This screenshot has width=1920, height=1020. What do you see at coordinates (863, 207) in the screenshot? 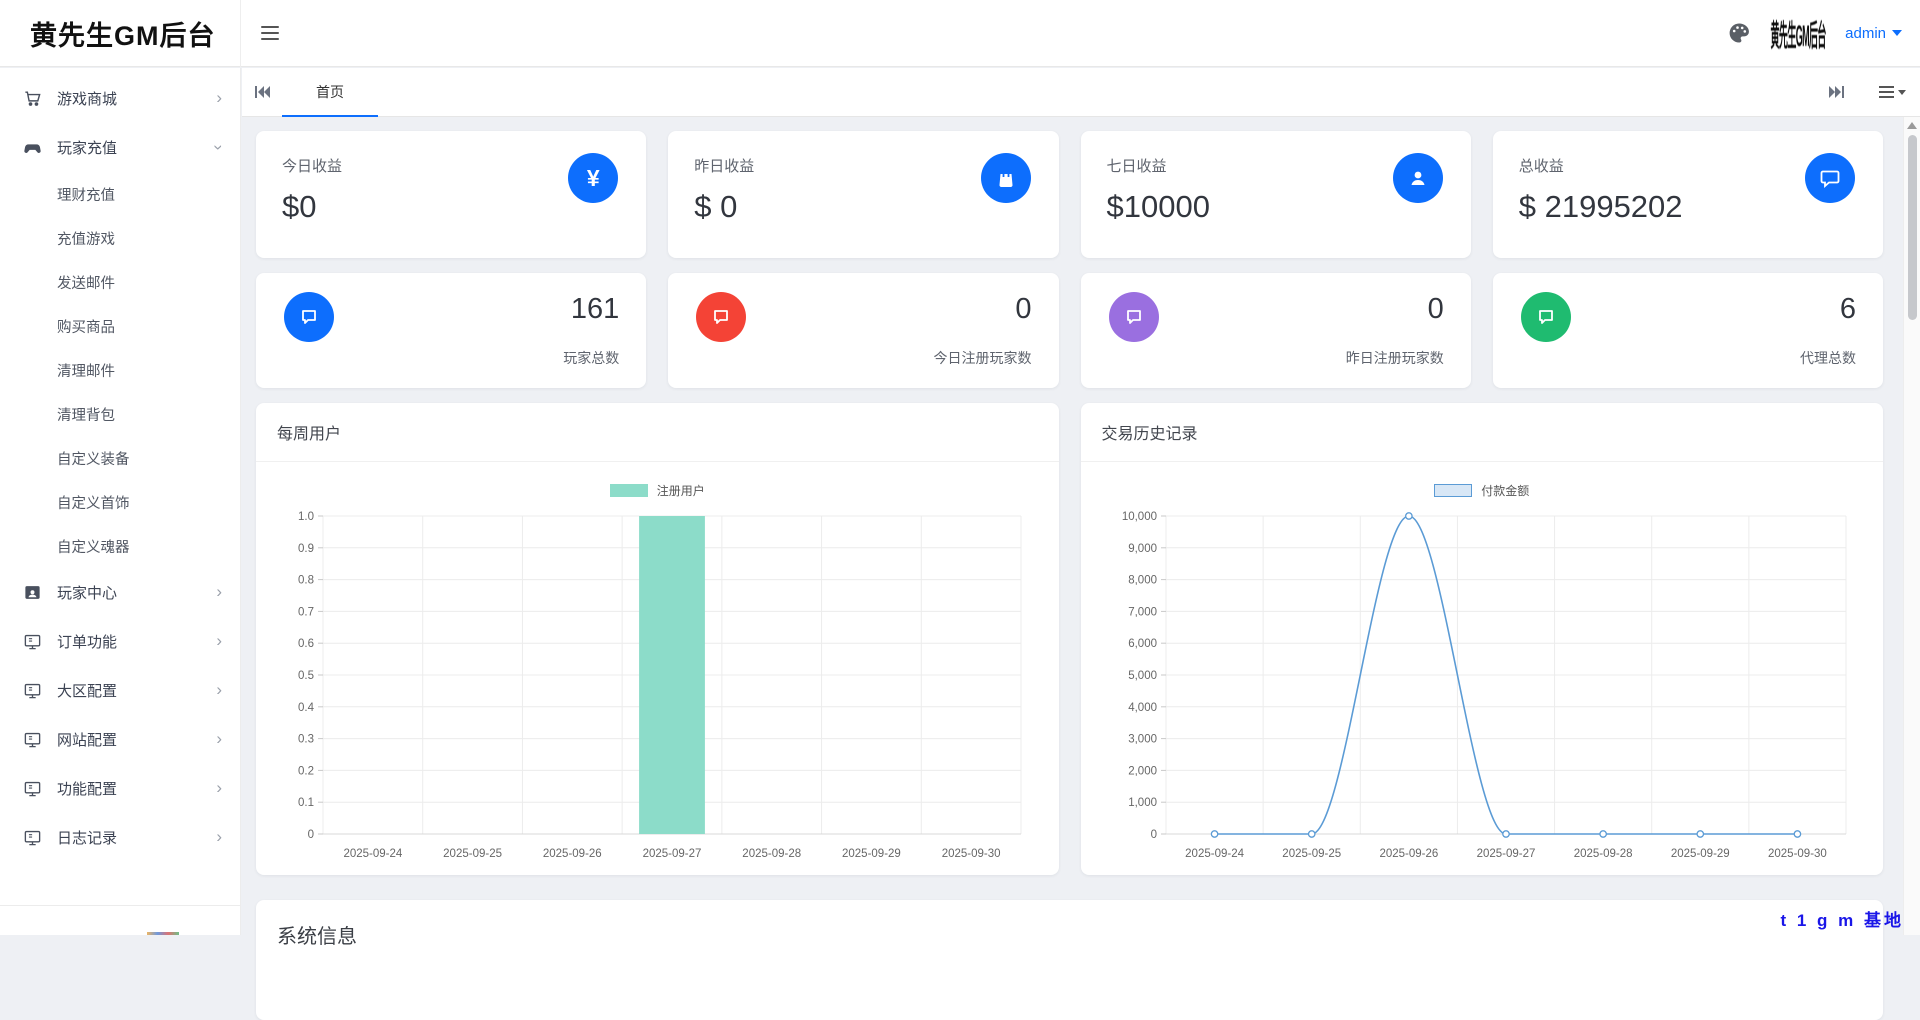
I see `stat-value: $ 0` at bounding box center [863, 207].